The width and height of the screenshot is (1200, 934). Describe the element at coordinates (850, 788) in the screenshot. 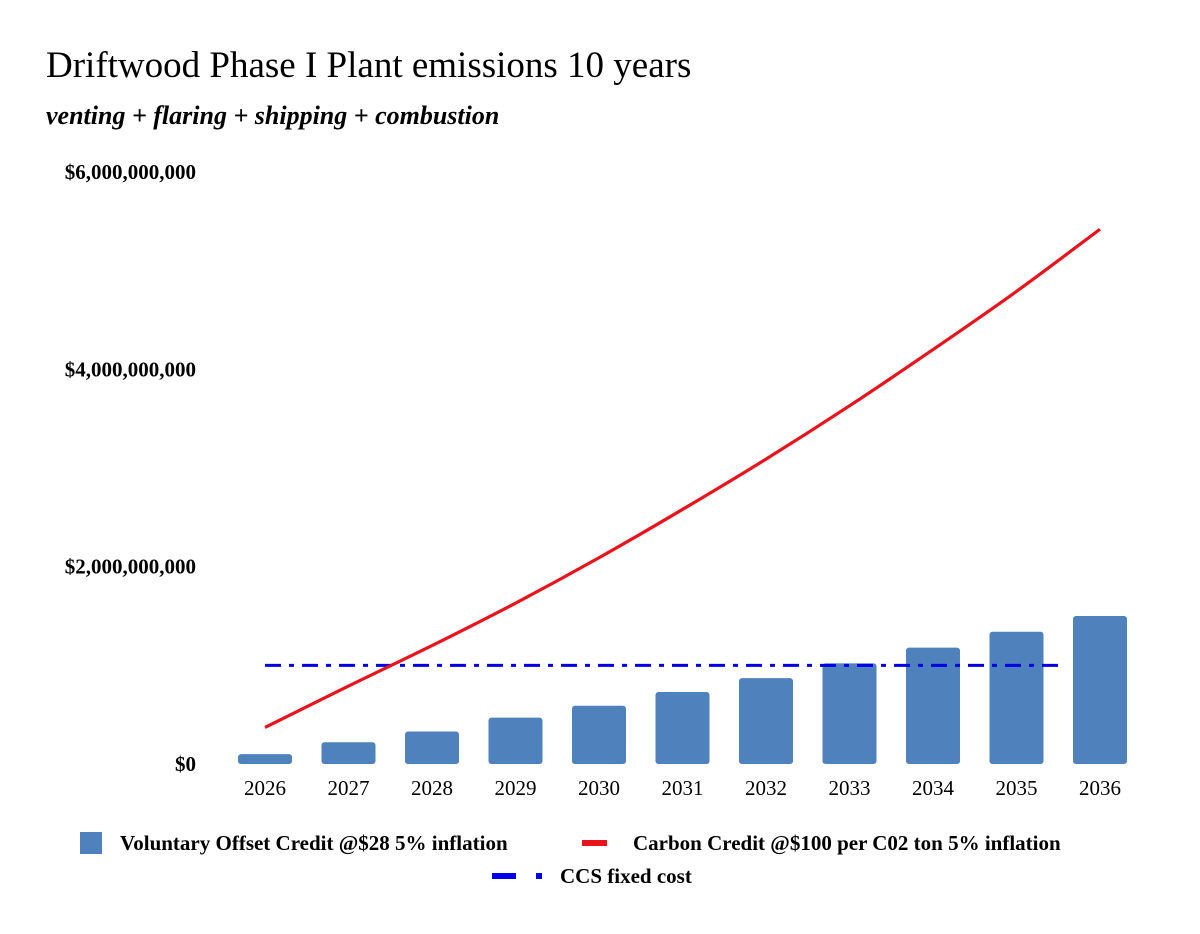

I see `x-tick-label: 2033` at that location.